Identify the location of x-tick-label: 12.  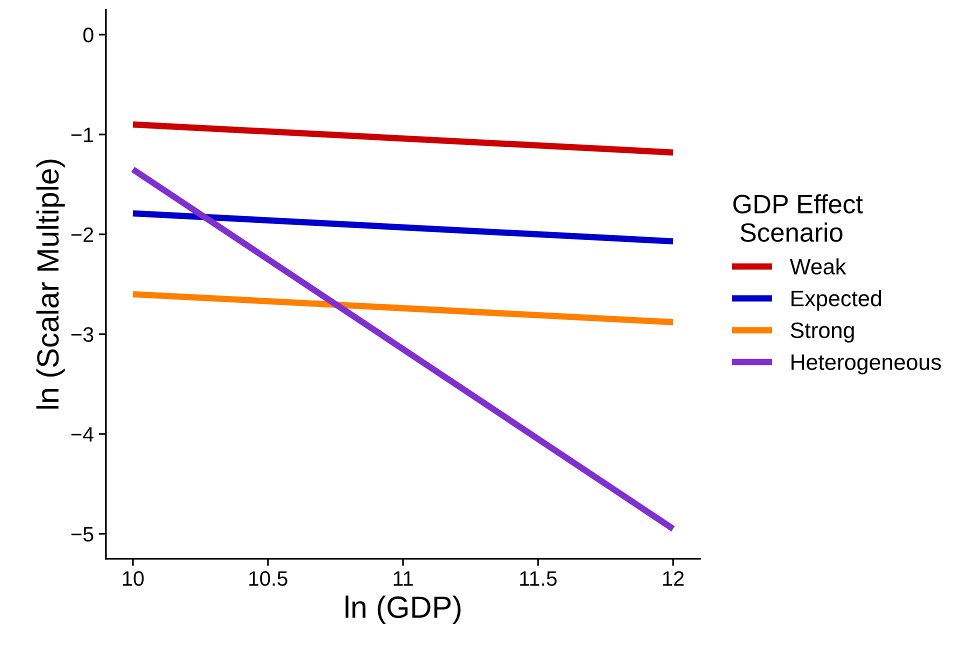
(673, 578).